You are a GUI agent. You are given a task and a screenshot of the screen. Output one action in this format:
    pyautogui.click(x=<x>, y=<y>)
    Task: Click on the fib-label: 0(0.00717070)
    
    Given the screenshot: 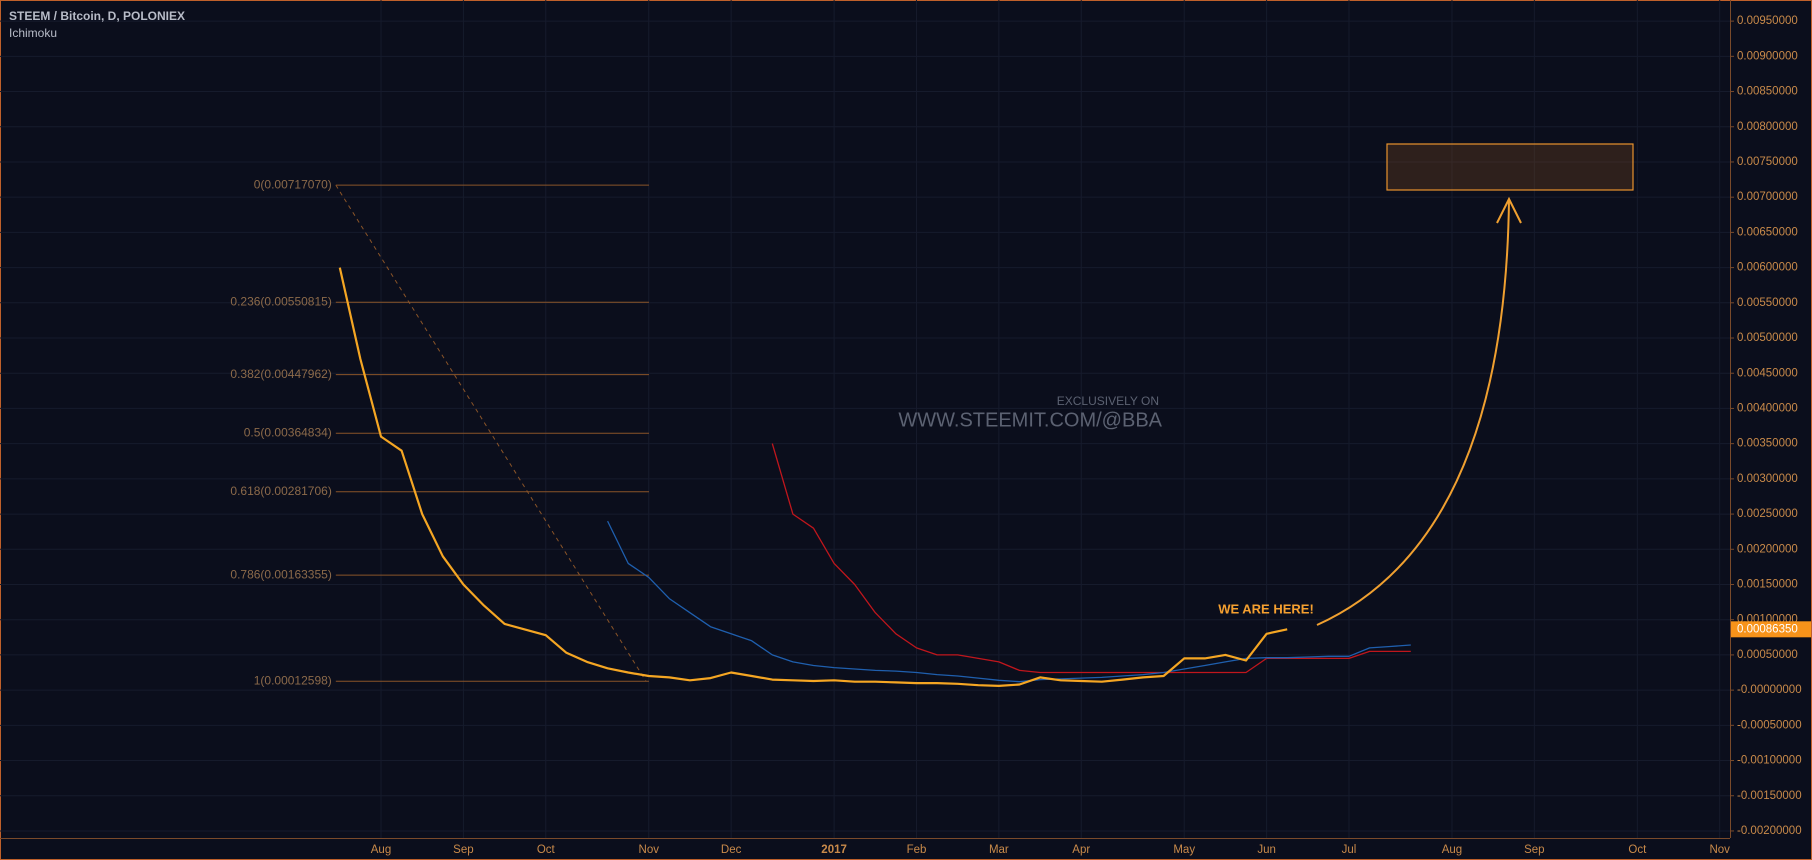 What is the action you would take?
    pyautogui.click(x=293, y=184)
    